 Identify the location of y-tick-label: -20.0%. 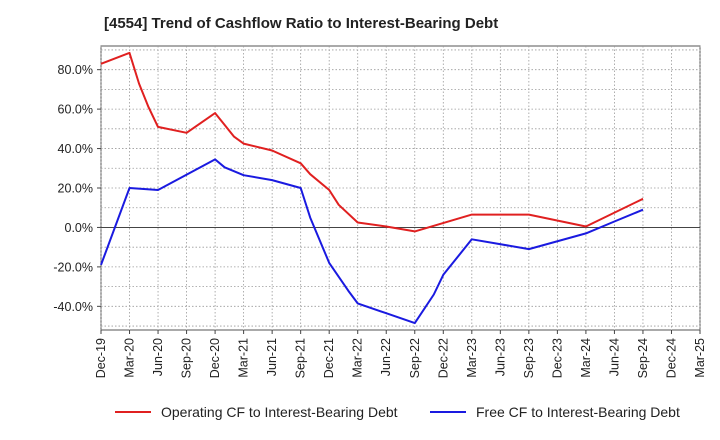
(73, 267).